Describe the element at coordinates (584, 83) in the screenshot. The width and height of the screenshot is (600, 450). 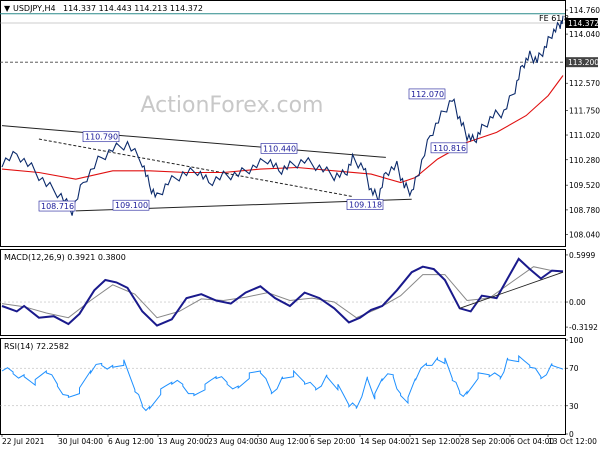
I see `y-tick-2: 112.570` at that location.